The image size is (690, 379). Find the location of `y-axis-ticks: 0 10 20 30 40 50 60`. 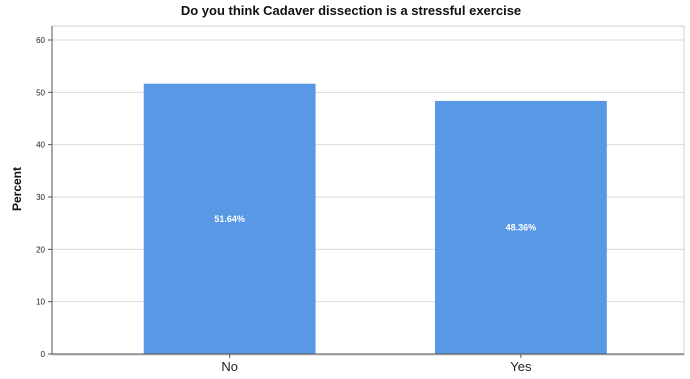

y-axis-ticks: 0 10 20 30 40 50 60 is located at coordinates (44, 197).